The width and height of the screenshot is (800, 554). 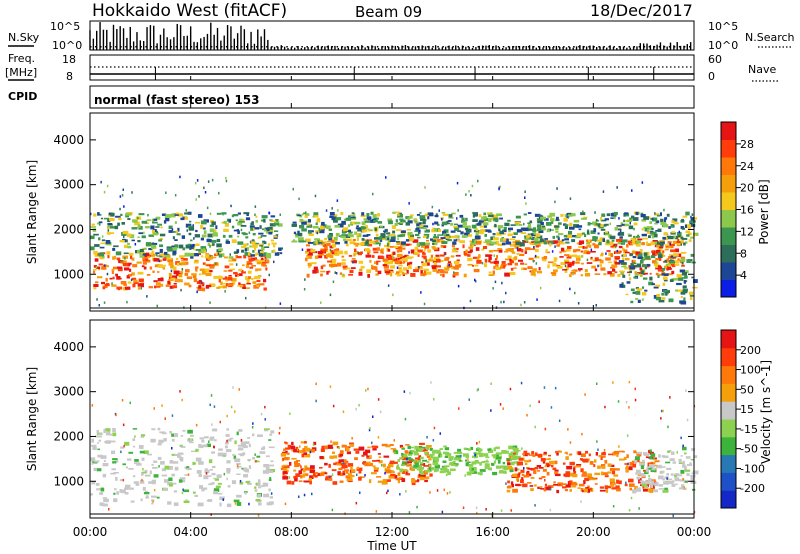 What do you see at coordinates (68, 185) in the screenshot?
I see `y-tick-label: 3000` at bounding box center [68, 185].